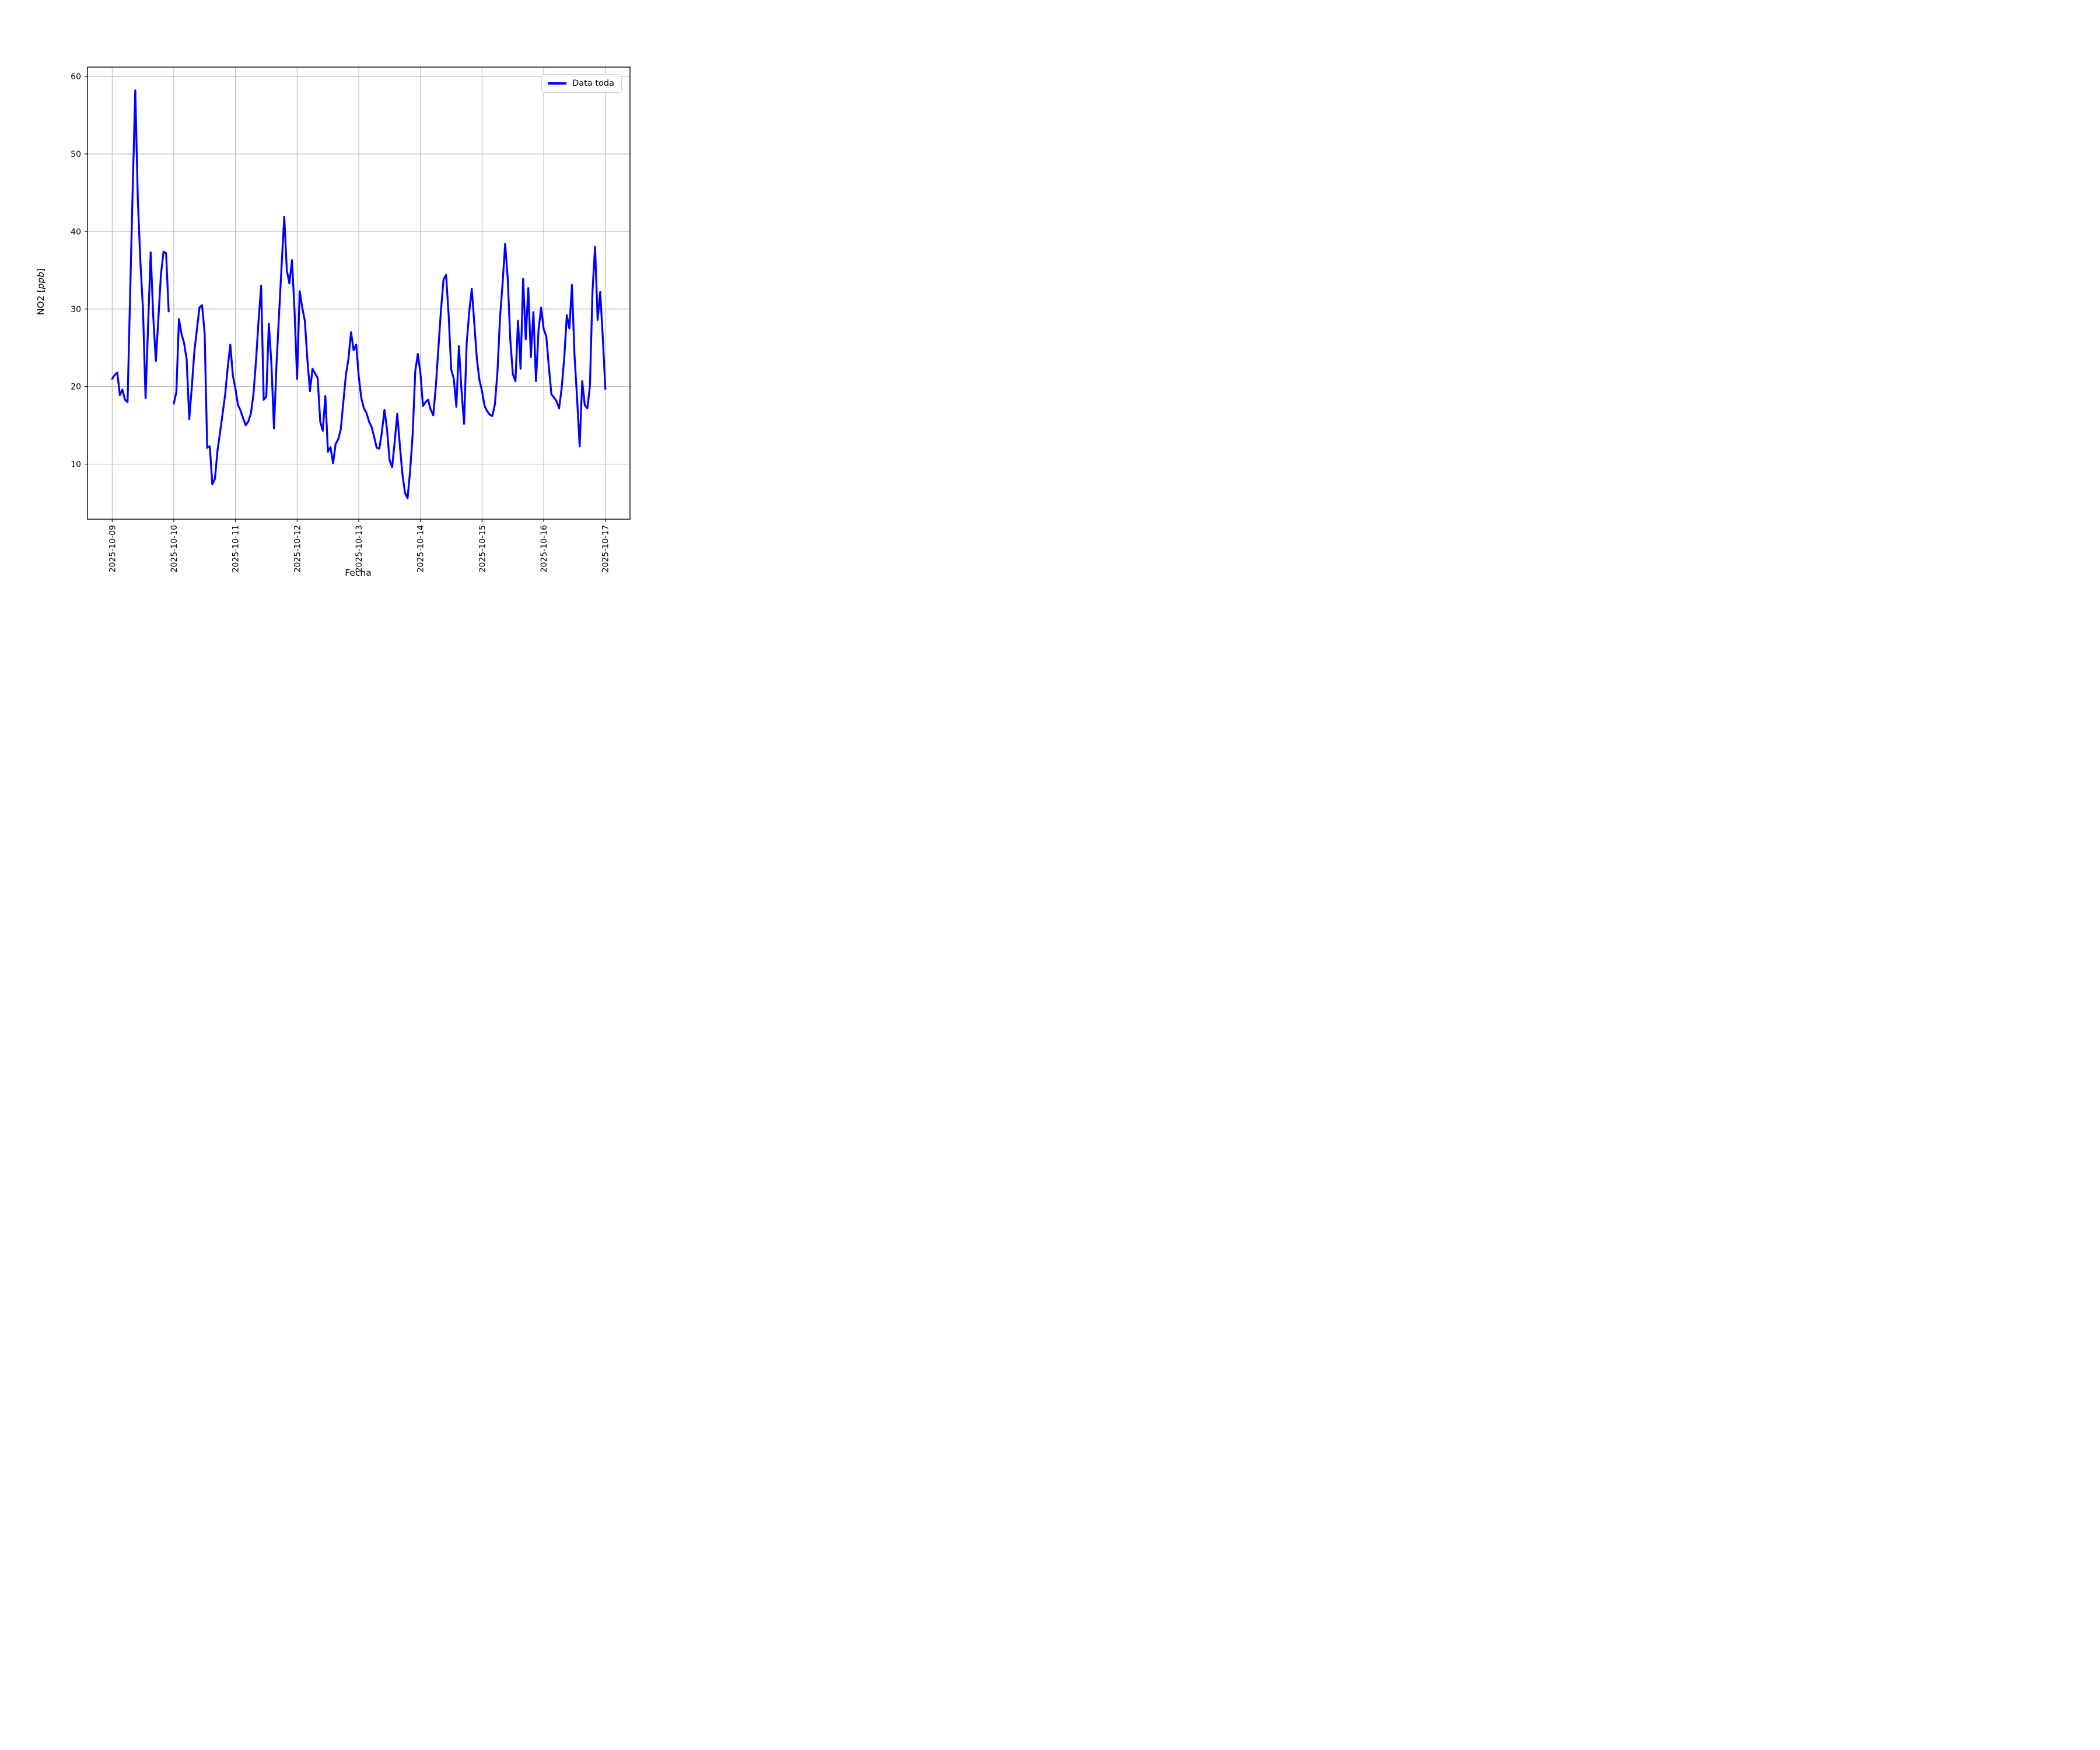  I want to click on y-tick-label: 40, so click(76, 232).